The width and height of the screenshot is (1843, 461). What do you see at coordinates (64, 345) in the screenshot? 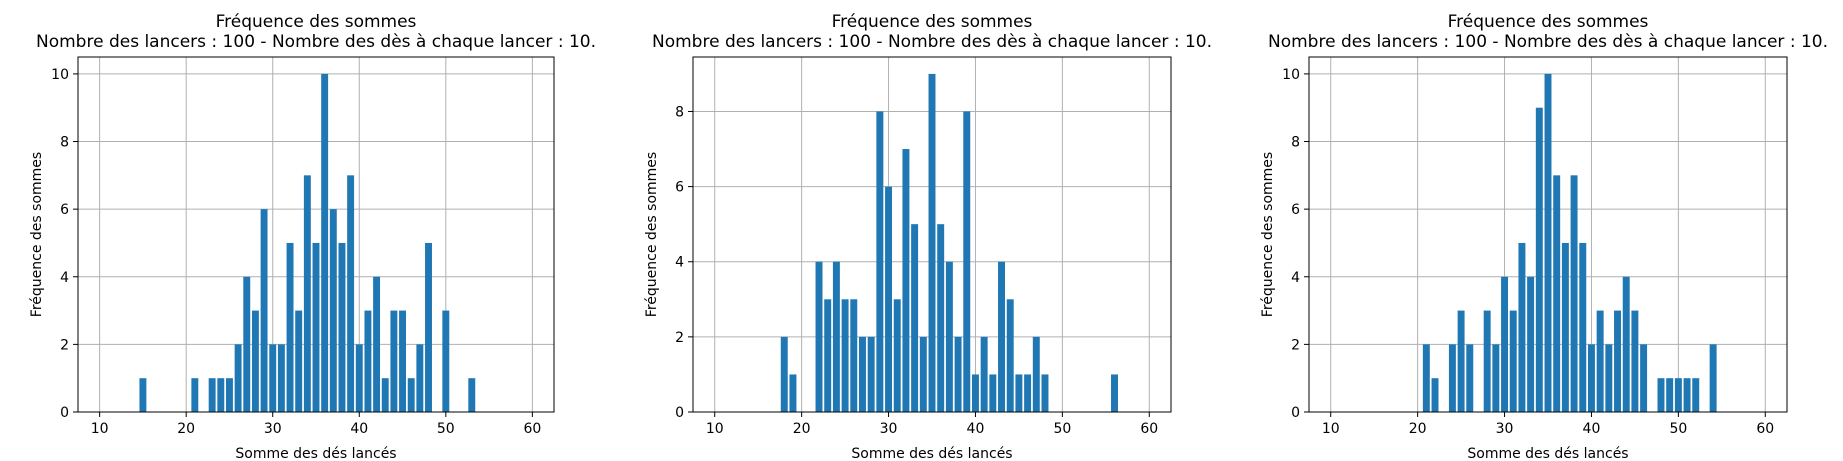
I see `y-tick-label: 2` at bounding box center [64, 345].